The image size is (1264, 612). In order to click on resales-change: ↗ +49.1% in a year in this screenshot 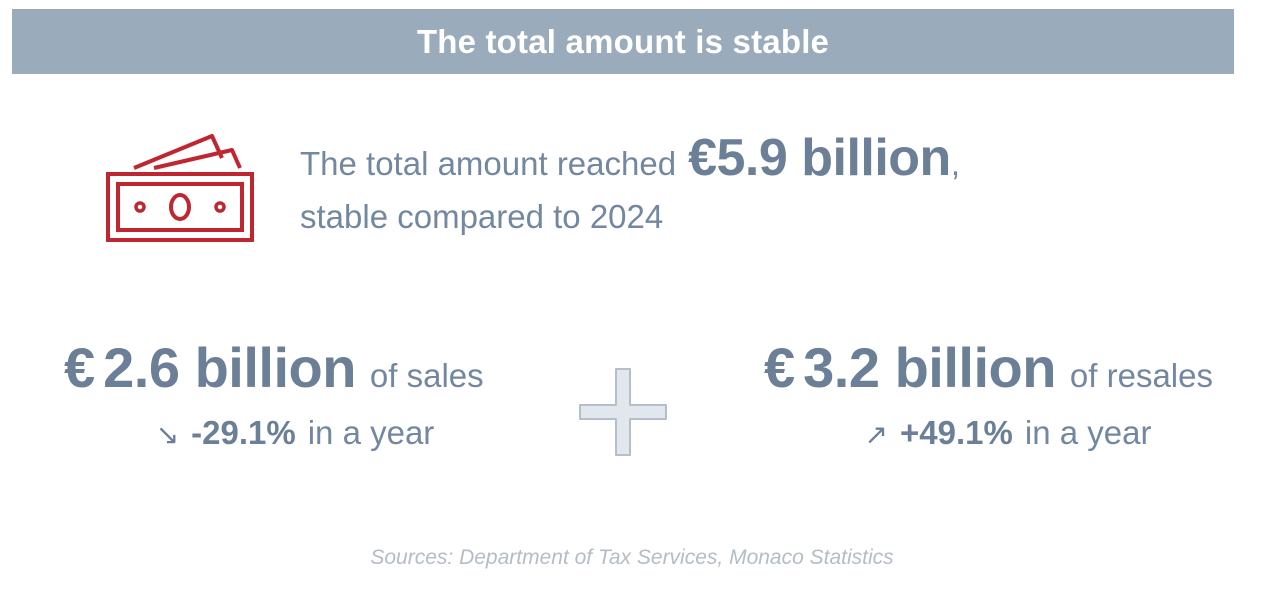, I will do `click(1008, 433)`.